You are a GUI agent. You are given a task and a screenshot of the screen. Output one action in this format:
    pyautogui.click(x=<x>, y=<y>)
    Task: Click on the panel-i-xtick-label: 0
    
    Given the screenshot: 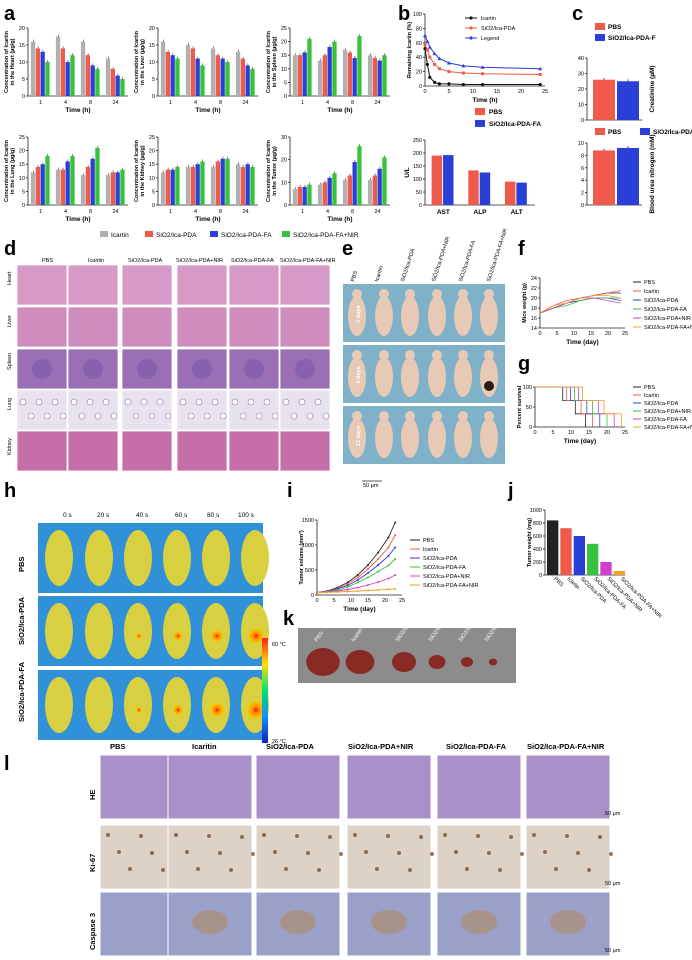 What is the action you would take?
    pyautogui.click(x=316, y=601)
    